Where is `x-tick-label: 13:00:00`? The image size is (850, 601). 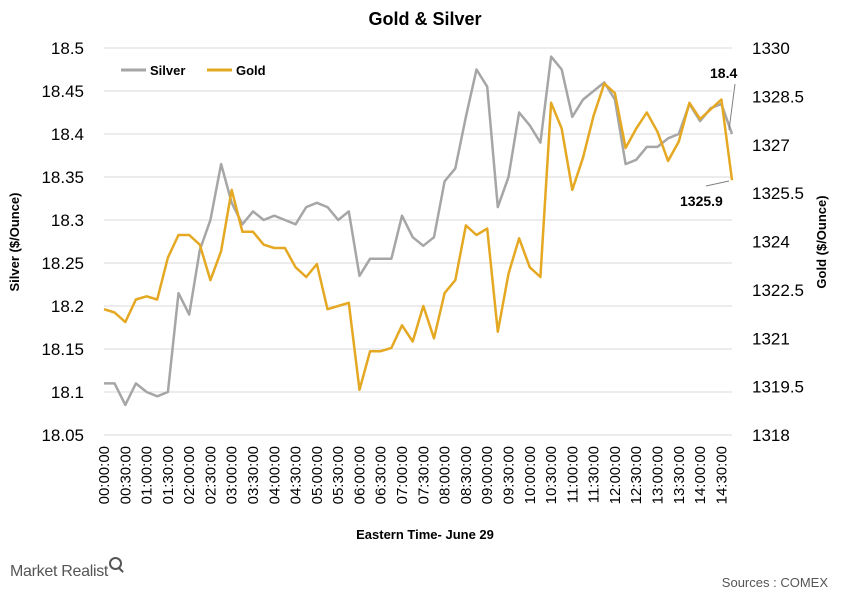
x-tick-label: 13:00:00 is located at coordinates (657, 475).